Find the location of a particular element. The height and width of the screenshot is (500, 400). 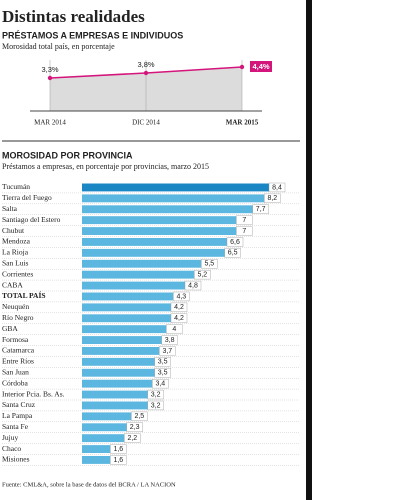

value-label: 7,7 is located at coordinates (261, 209).